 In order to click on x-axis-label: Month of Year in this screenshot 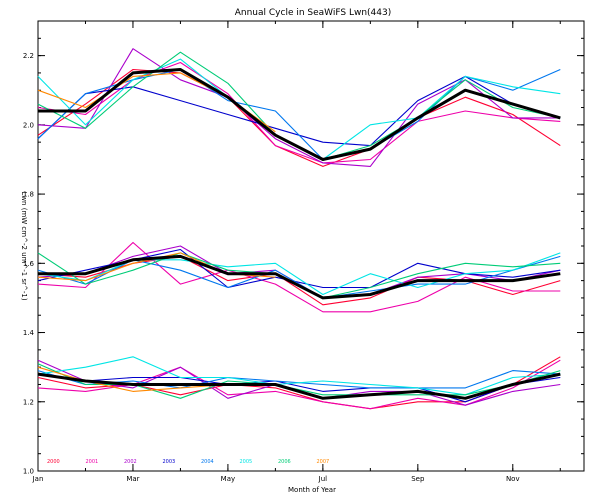, I will do `click(312, 490)`.